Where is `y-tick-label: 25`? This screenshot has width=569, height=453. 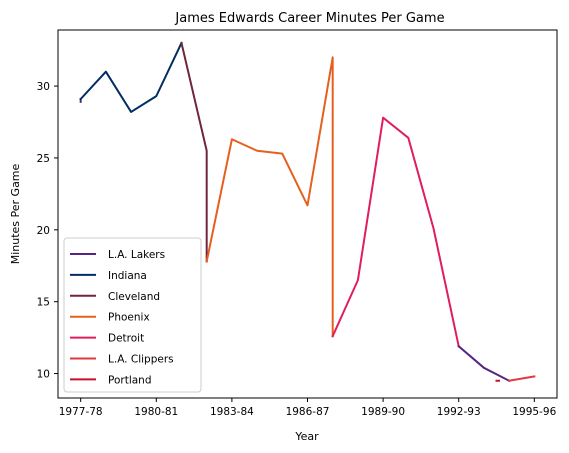
y-tick-label: 25 is located at coordinates (43, 159).